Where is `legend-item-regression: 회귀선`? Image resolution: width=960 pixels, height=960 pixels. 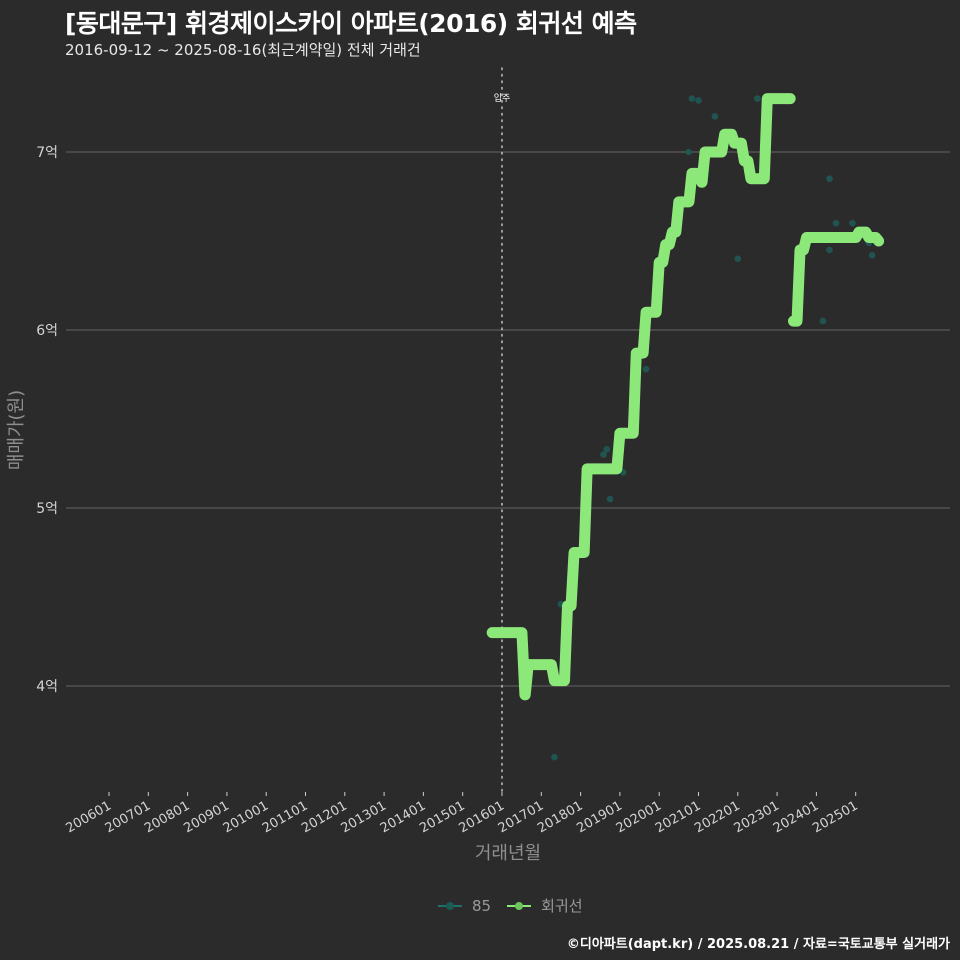
legend-item-regression: 회귀선 is located at coordinates (545, 905).